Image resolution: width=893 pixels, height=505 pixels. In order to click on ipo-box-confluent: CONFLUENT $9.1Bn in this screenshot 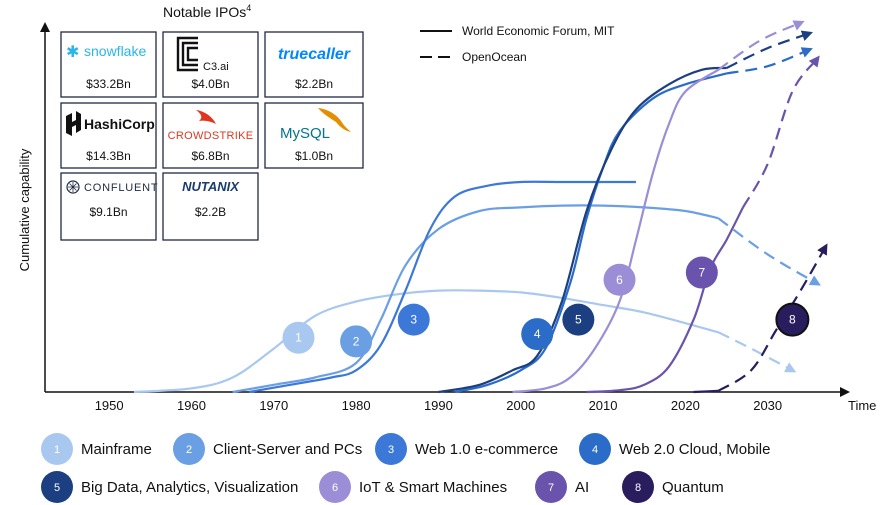, I will do `click(109, 206)`.